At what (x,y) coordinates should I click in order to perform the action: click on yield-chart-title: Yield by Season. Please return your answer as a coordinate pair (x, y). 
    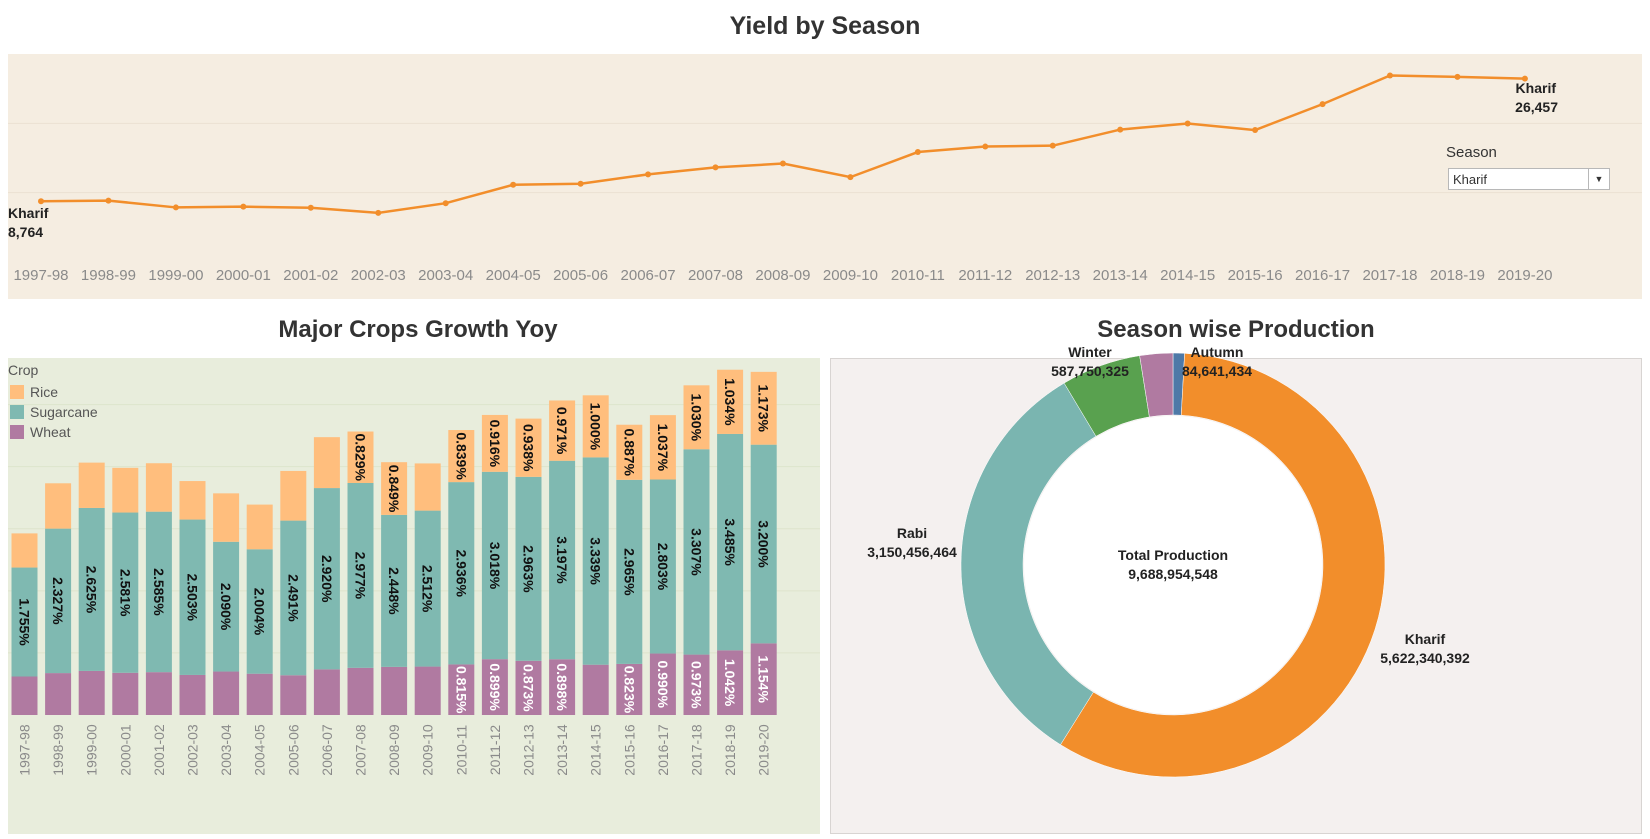
    Looking at the image, I should click on (825, 26).